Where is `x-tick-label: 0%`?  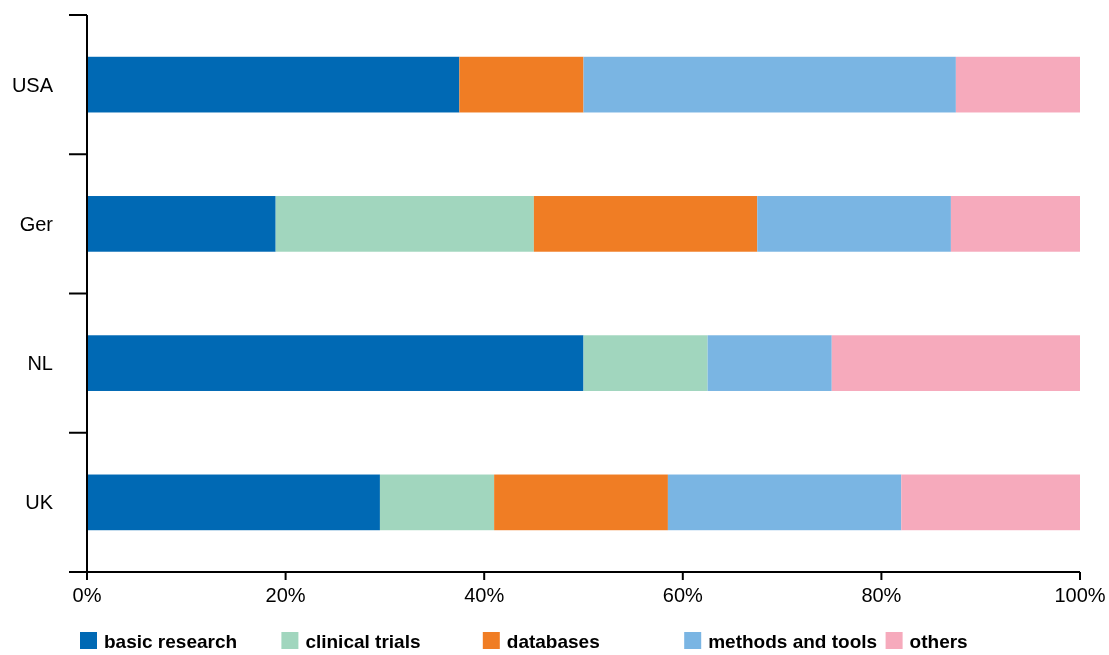
x-tick-label: 0% is located at coordinates (87, 595).